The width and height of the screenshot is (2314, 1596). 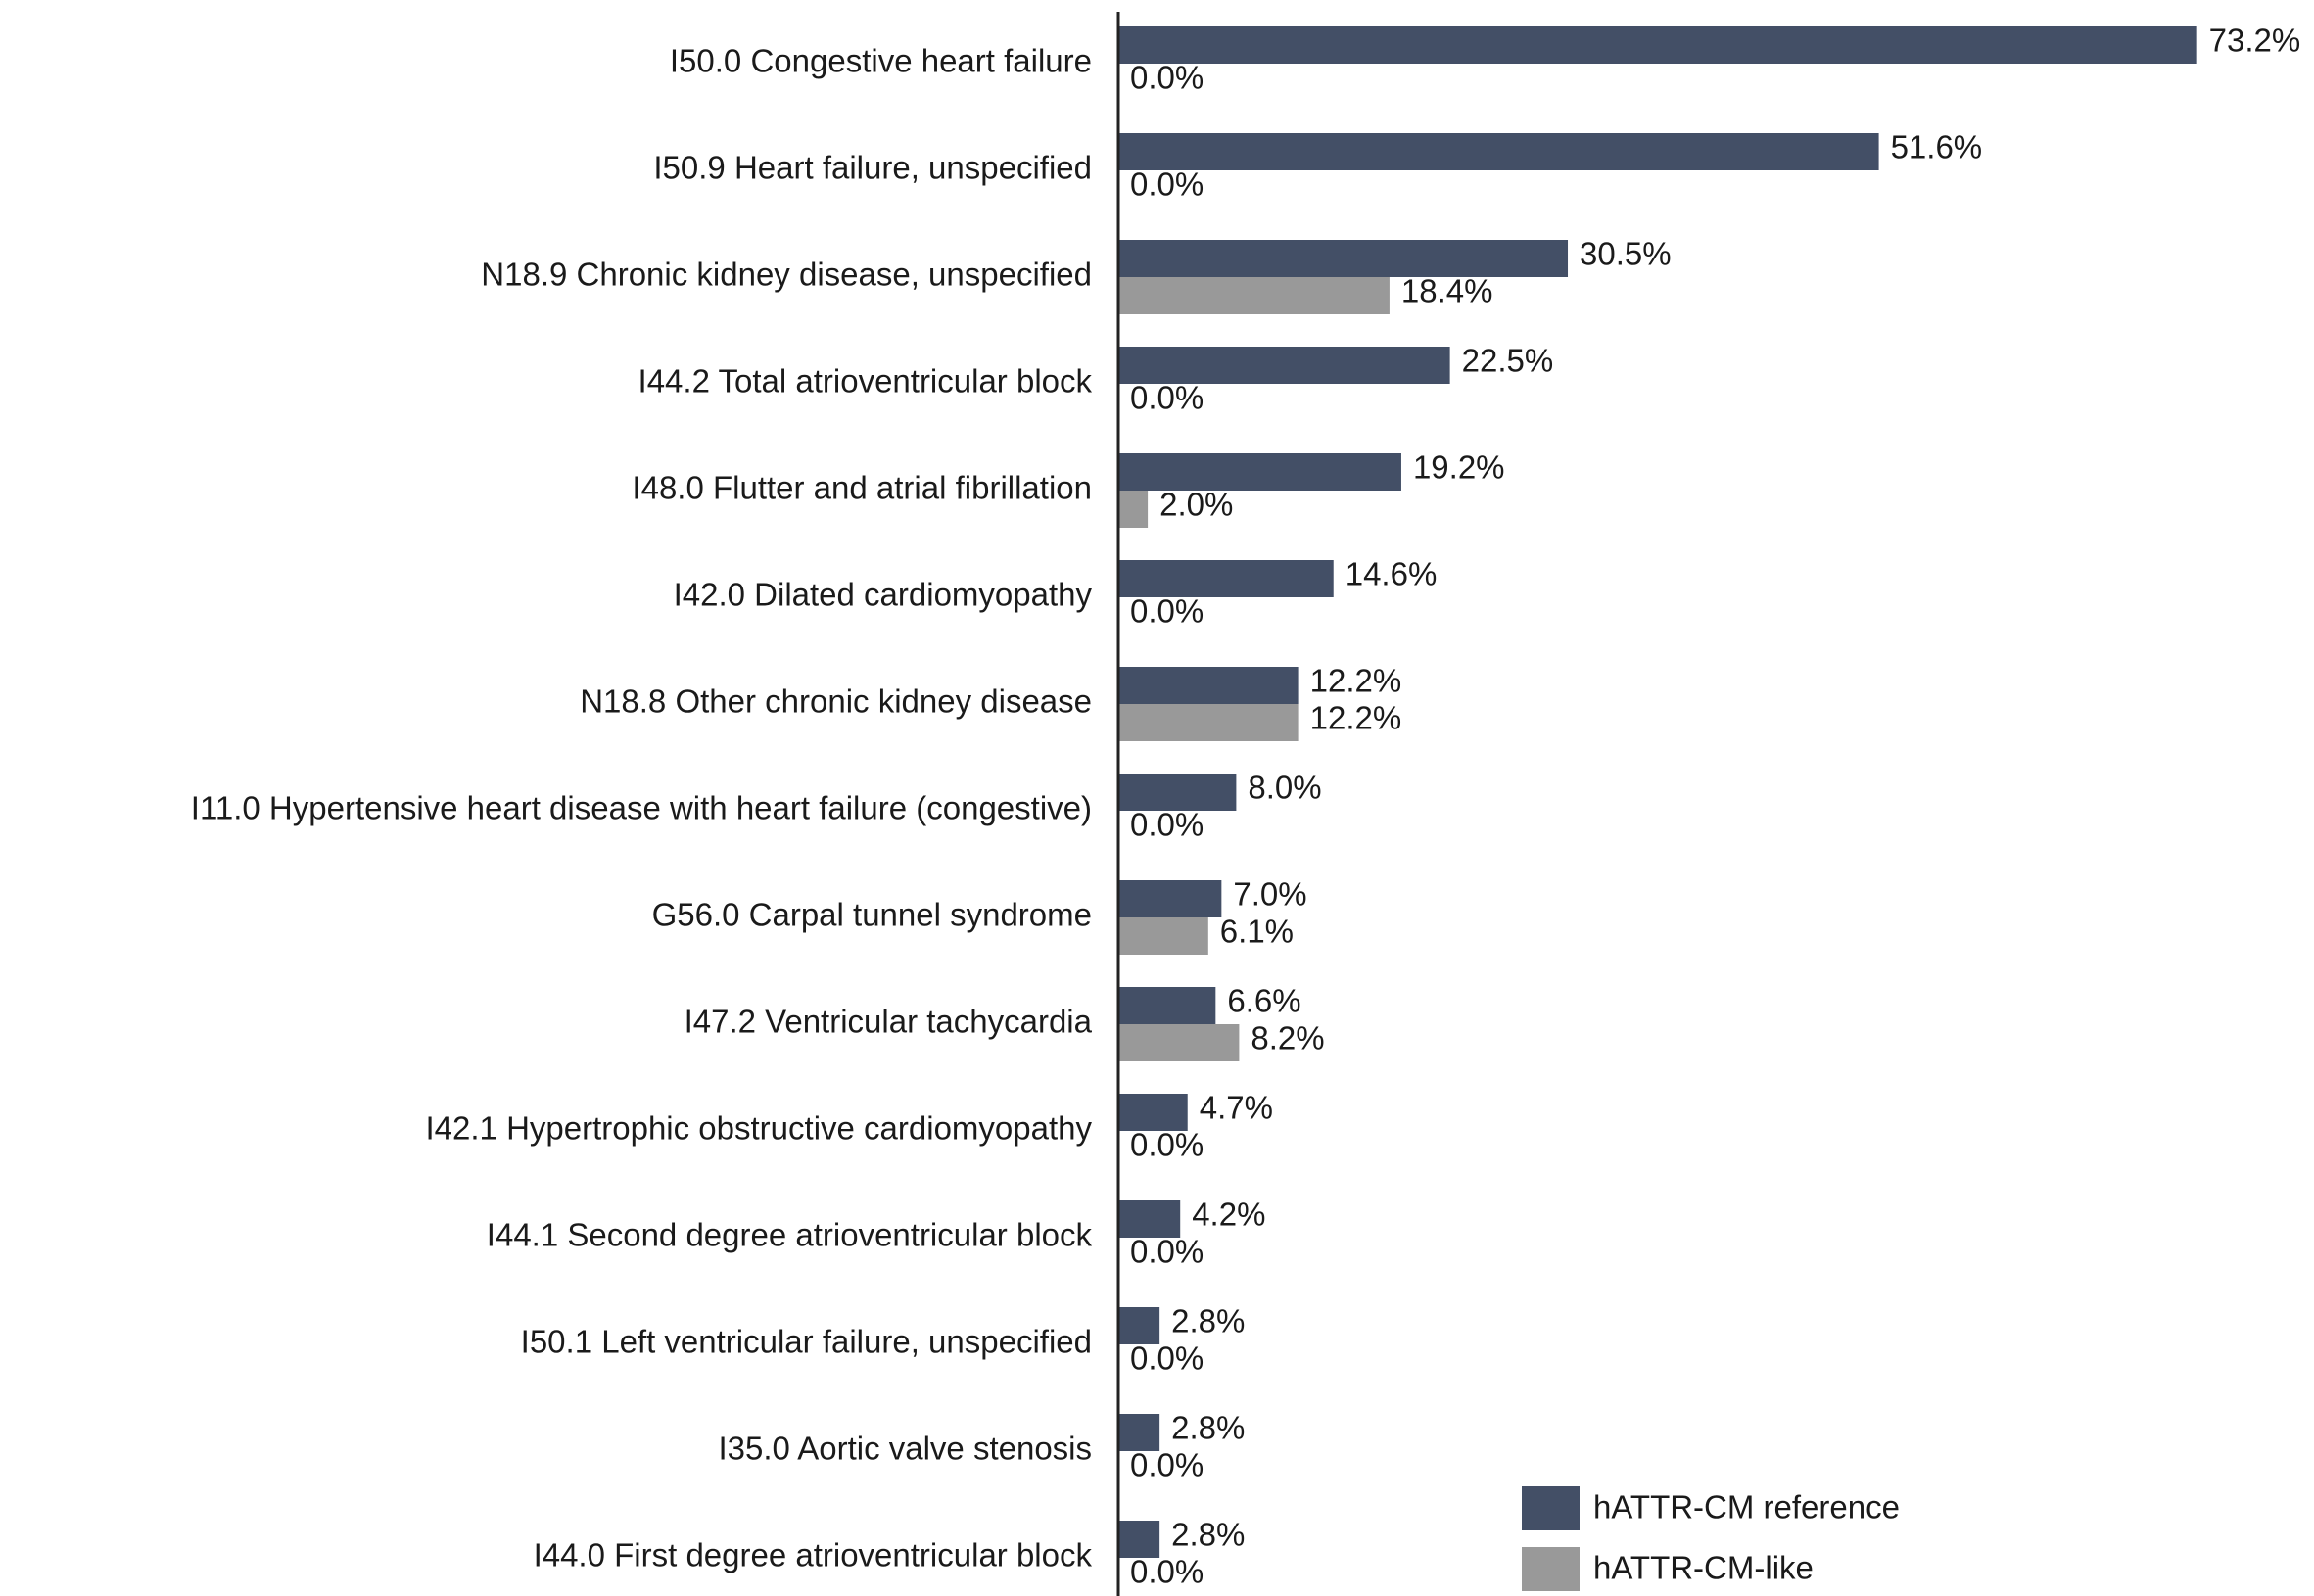 What do you see at coordinates (872, 915) in the screenshot?
I see `category-label: G56.0 Carpal tunnel syndrome` at bounding box center [872, 915].